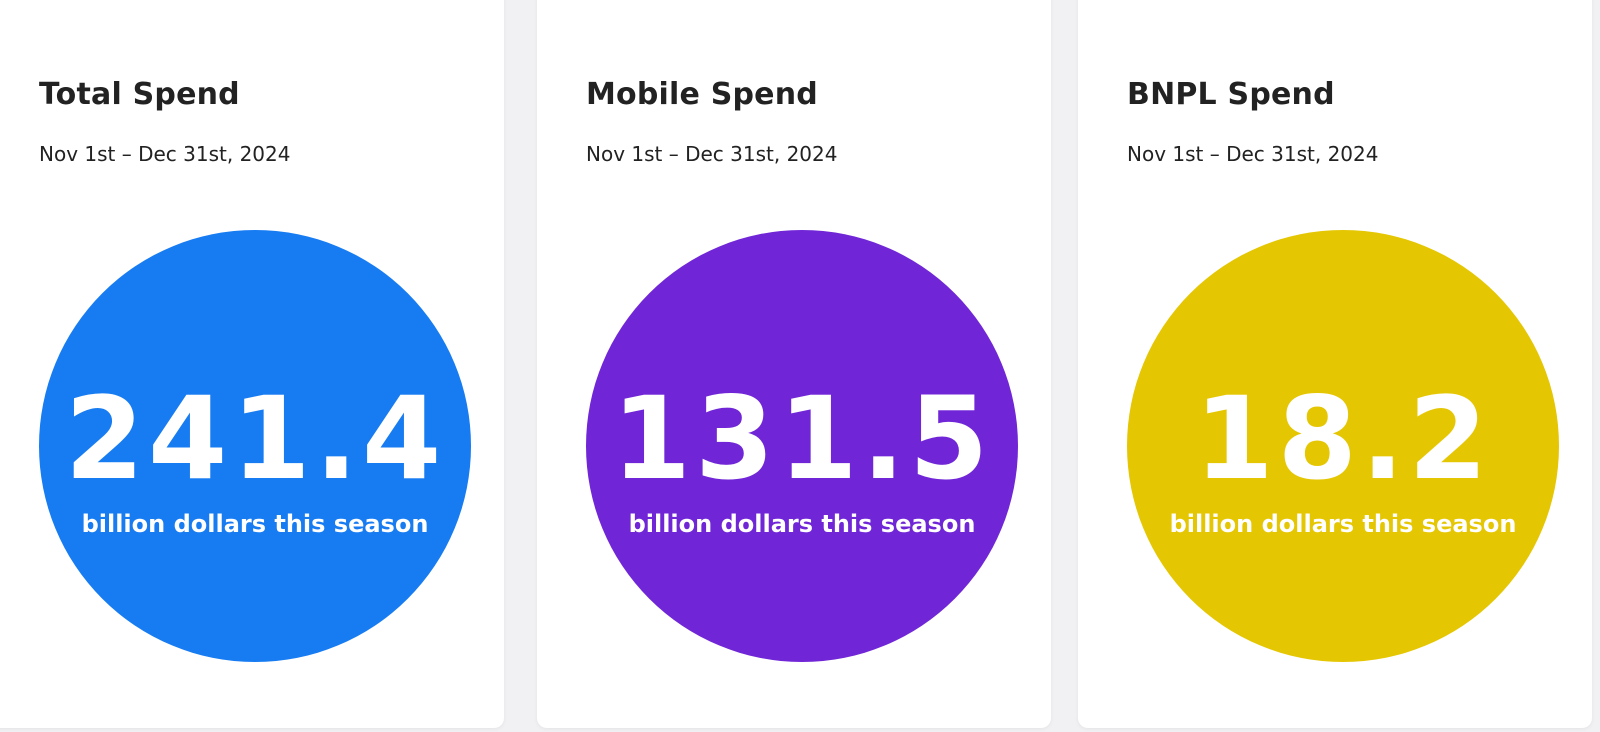 The height and width of the screenshot is (732, 1600). What do you see at coordinates (802, 438) in the screenshot?
I see `spend-value: 131.5` at bounding box center [802, 438].